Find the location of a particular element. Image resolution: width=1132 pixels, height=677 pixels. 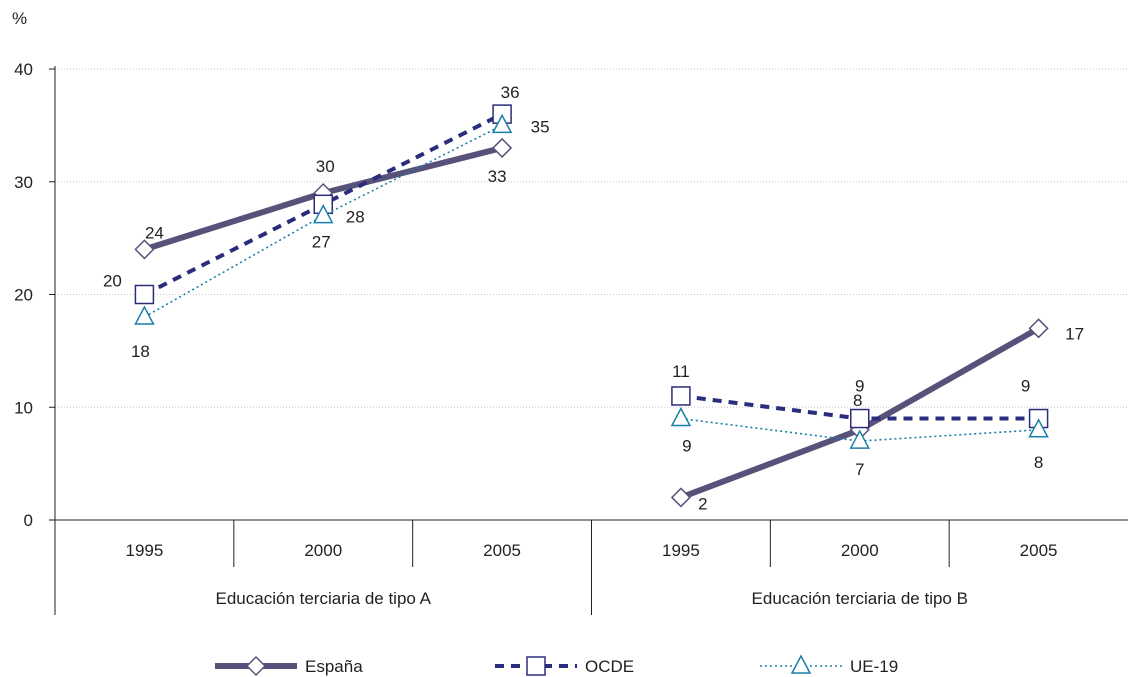

data-label: 11 is located at coordinates (681, 371).